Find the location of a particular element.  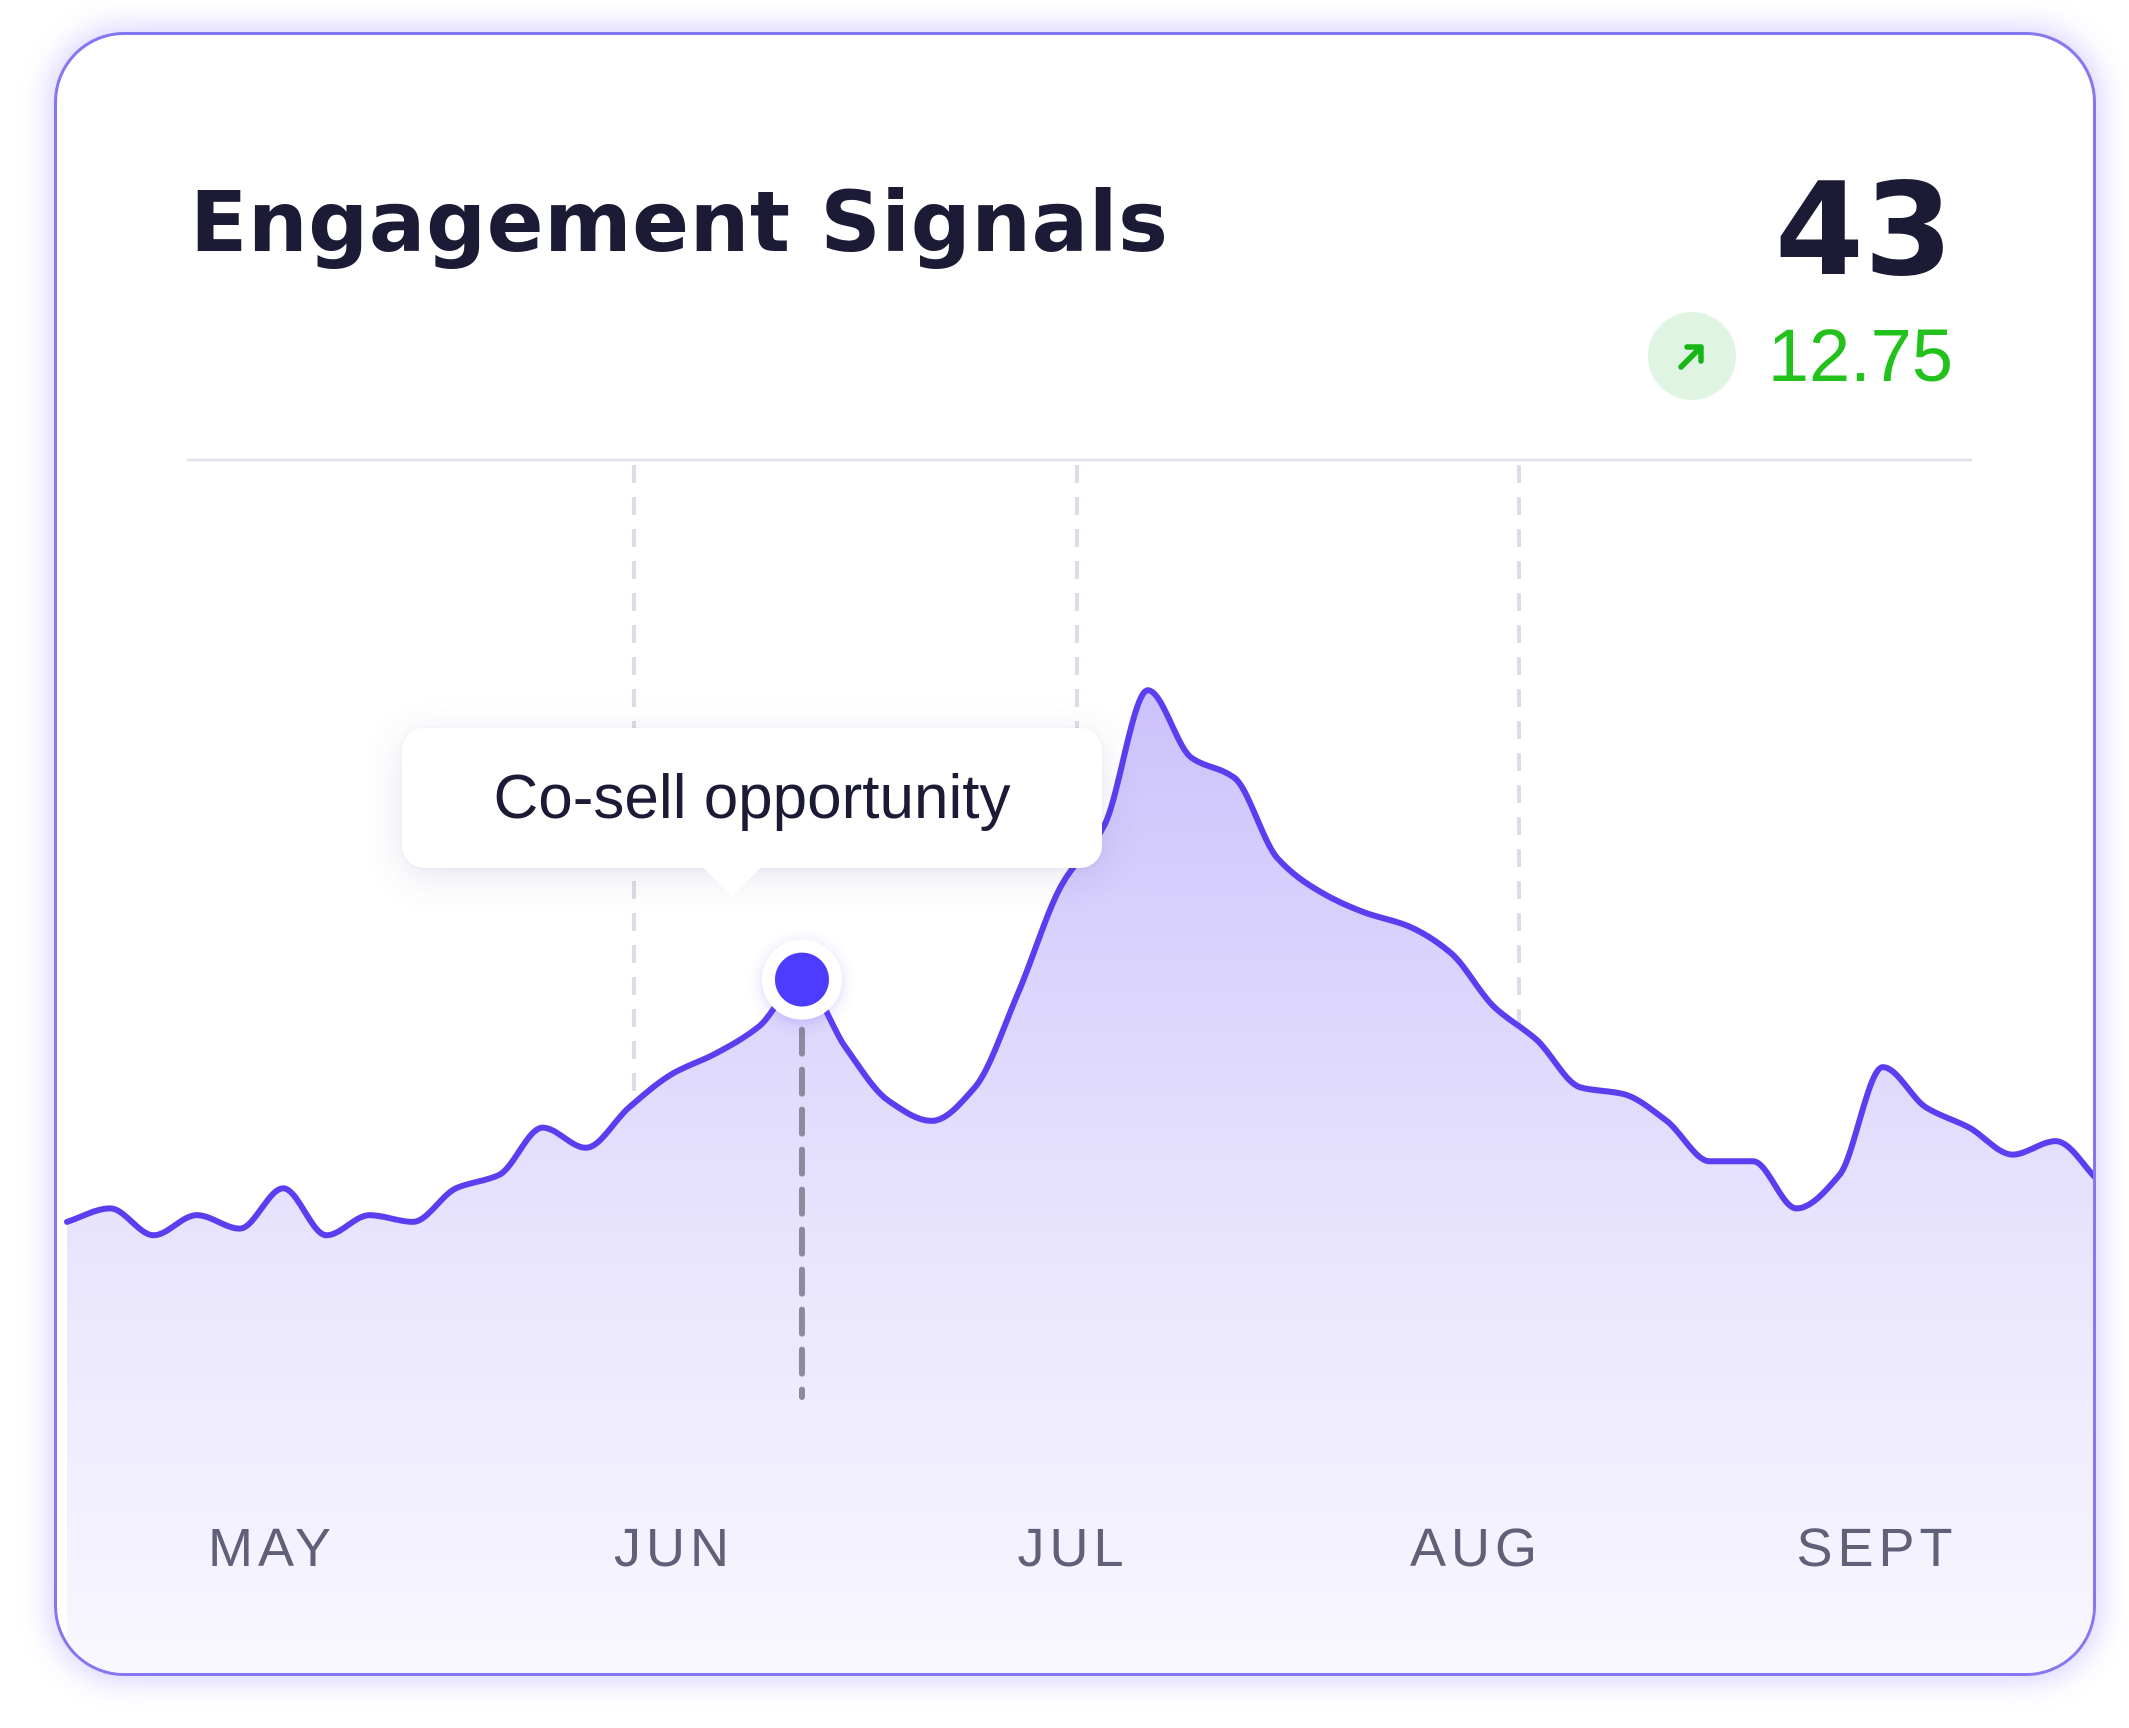

annotation-tooltip: Co-sell opportunity is located at coordinates (752, 812).